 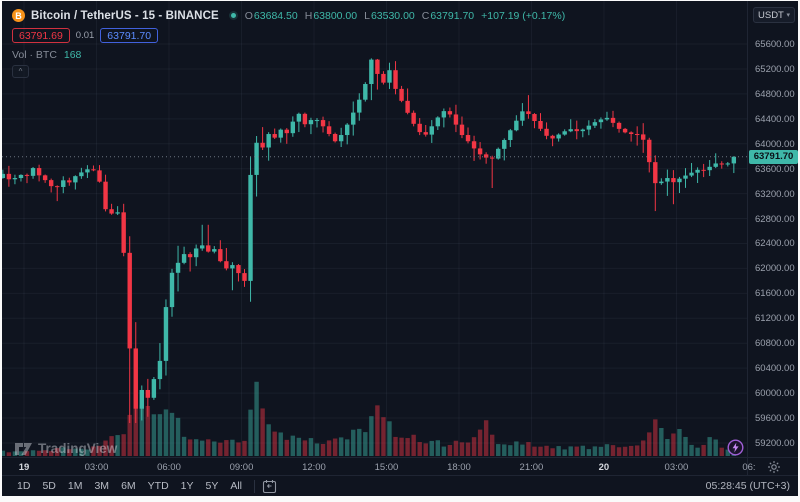 What do you see at coordinates (314, 467) in the screenshot?
I see `time-tick-label: 12:00` at bounding box center [314, 467].